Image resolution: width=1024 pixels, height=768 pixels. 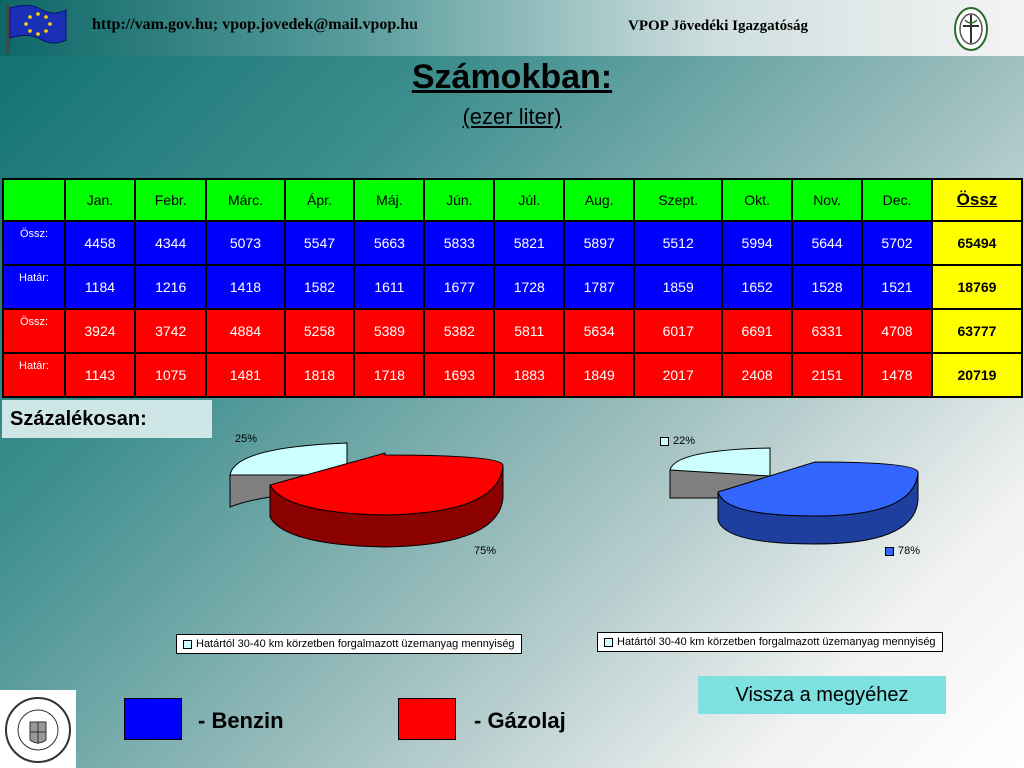 I want to click on table-cell: 1184, so click(x=100, y=287).